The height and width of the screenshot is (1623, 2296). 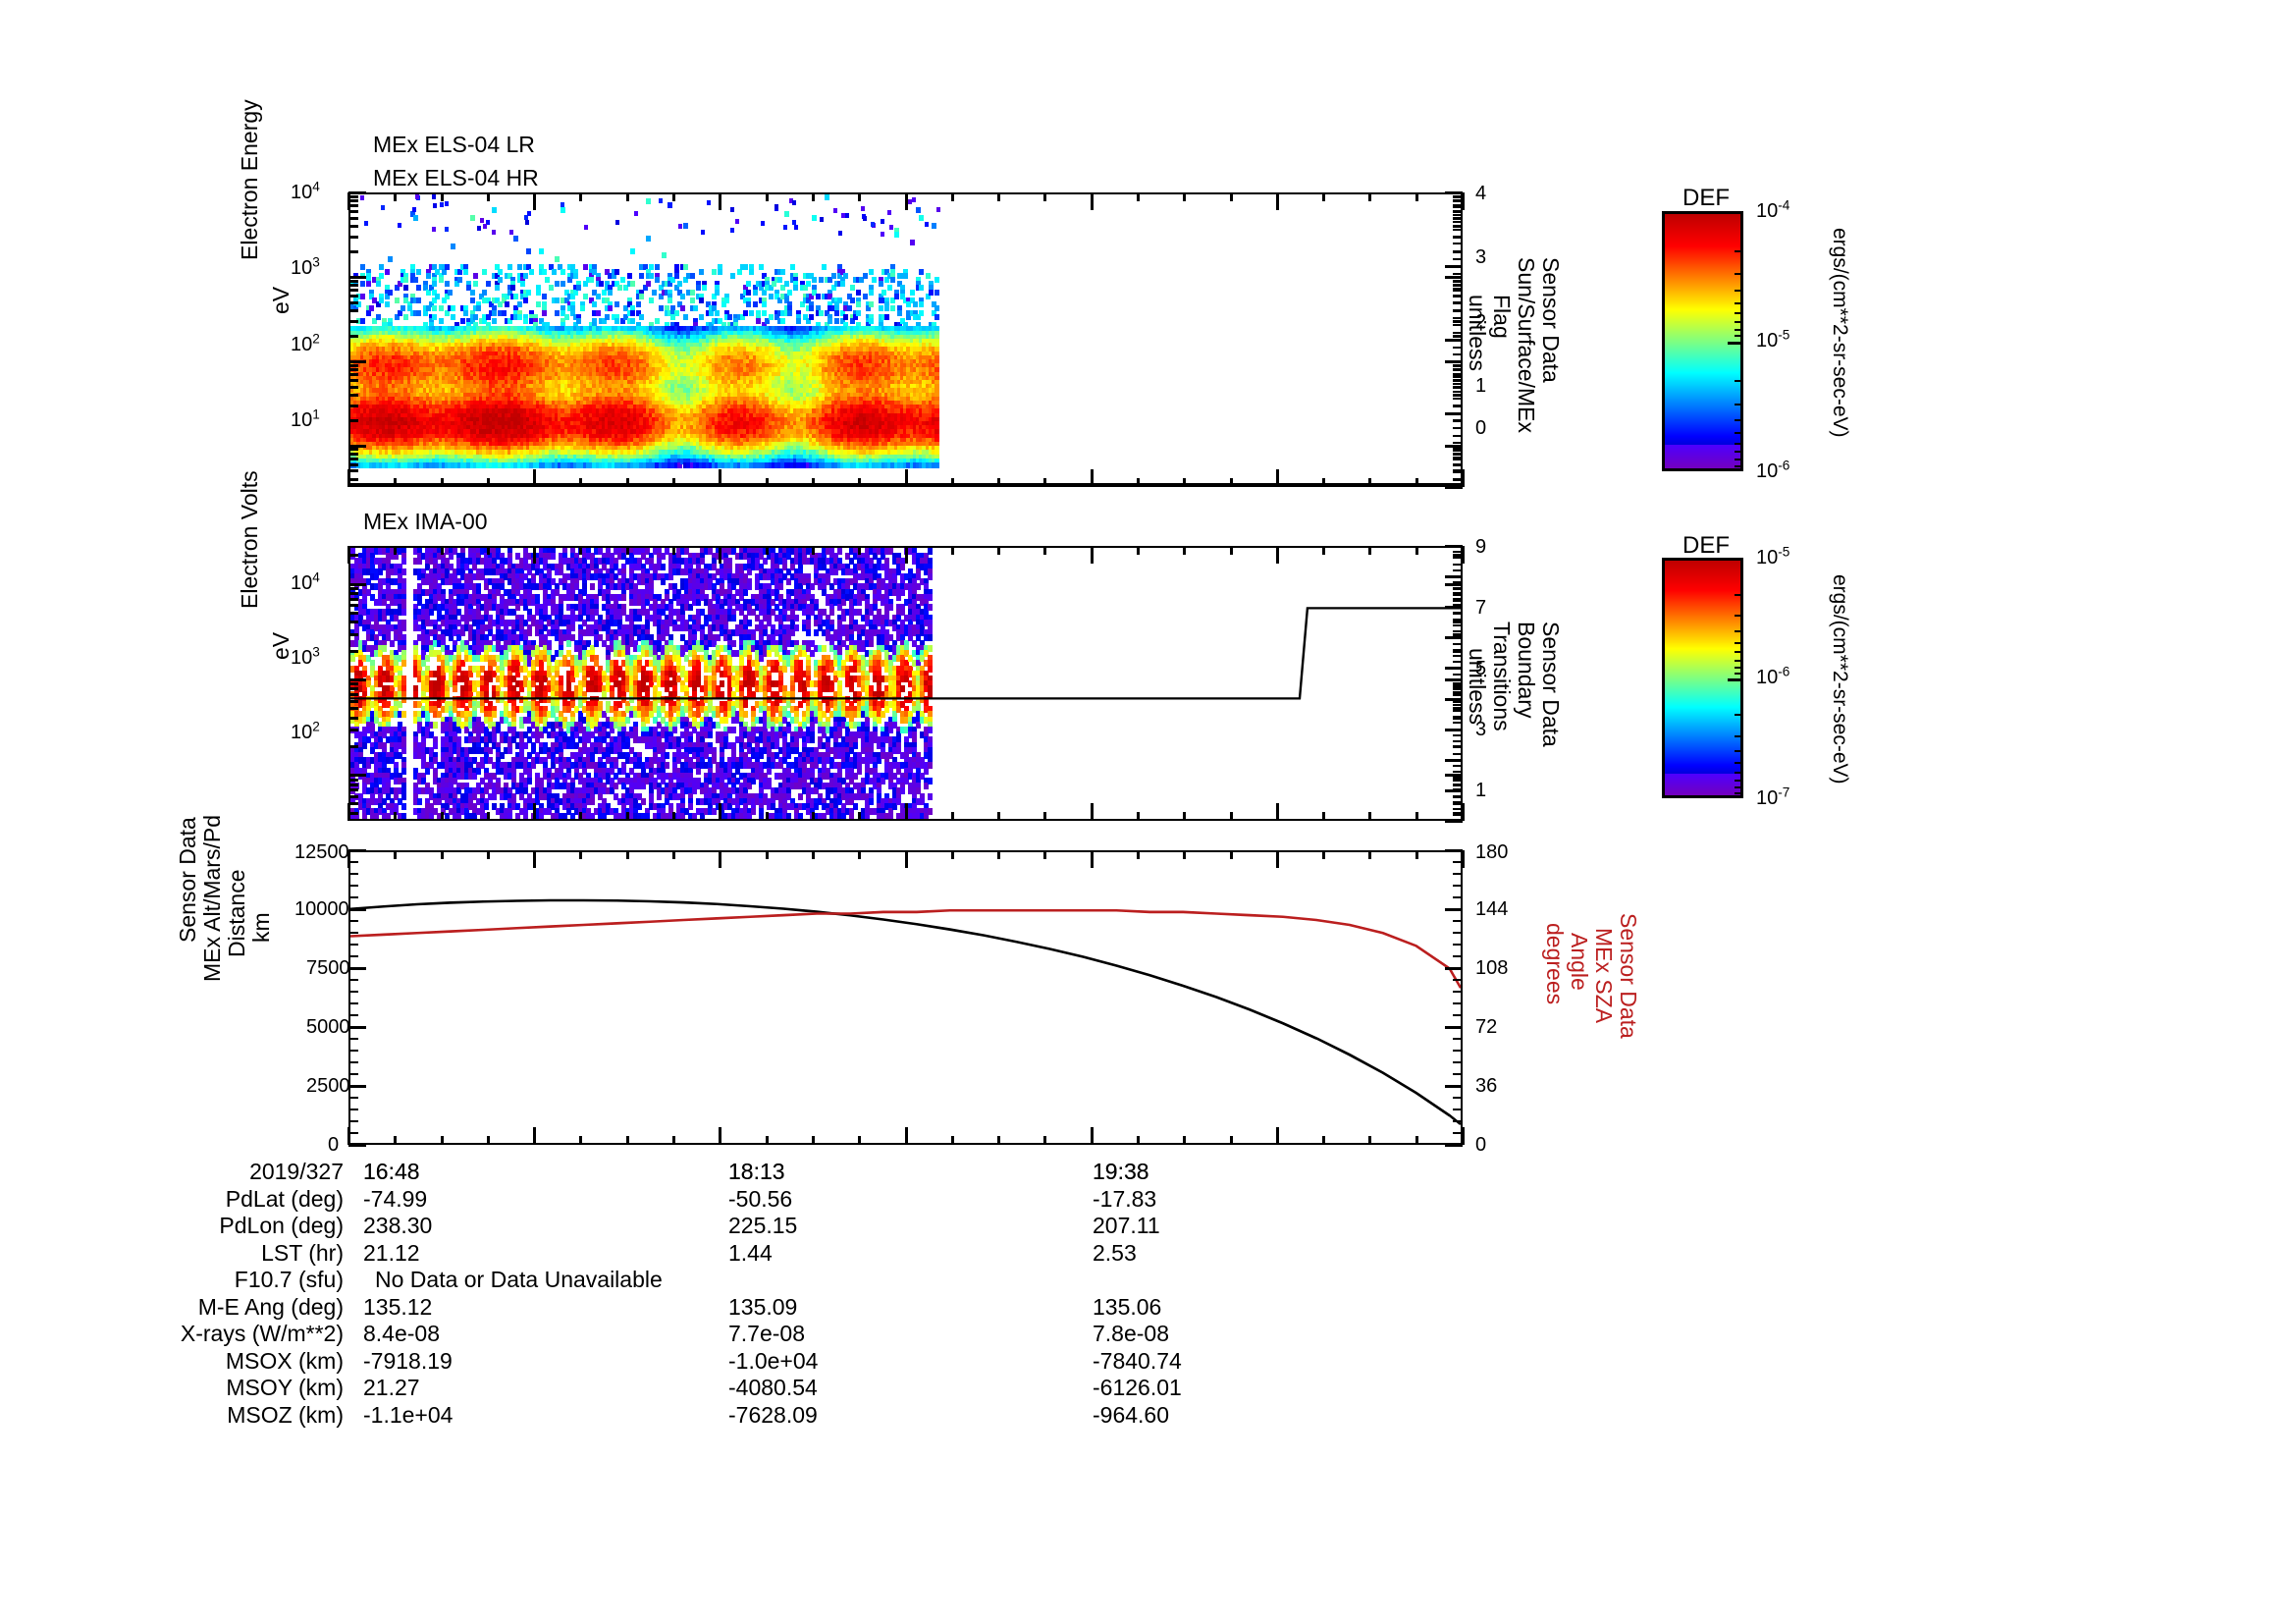 I want to click on colorbar1-units: ergs/(cm**2-sr-sec-eV), so click(x=1840, y=333).